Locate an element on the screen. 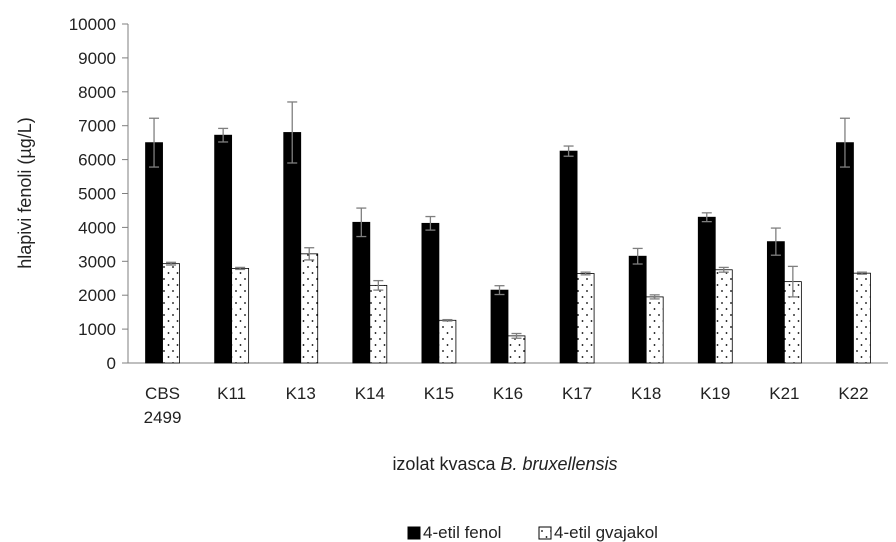 Image resolution: width=896 pixels, height=542 pixels. error-bar-4-etil-gvajakol-k13 is located at coordinates (309, 254).